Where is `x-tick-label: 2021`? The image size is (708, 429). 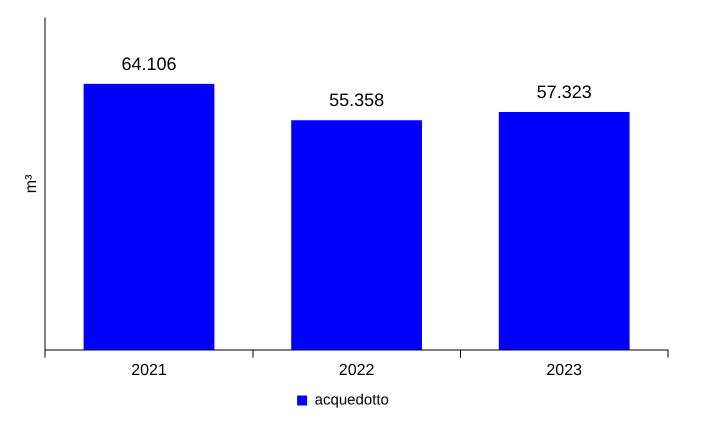
x-tick-label: 2021 is located at coordinates (149, 370).